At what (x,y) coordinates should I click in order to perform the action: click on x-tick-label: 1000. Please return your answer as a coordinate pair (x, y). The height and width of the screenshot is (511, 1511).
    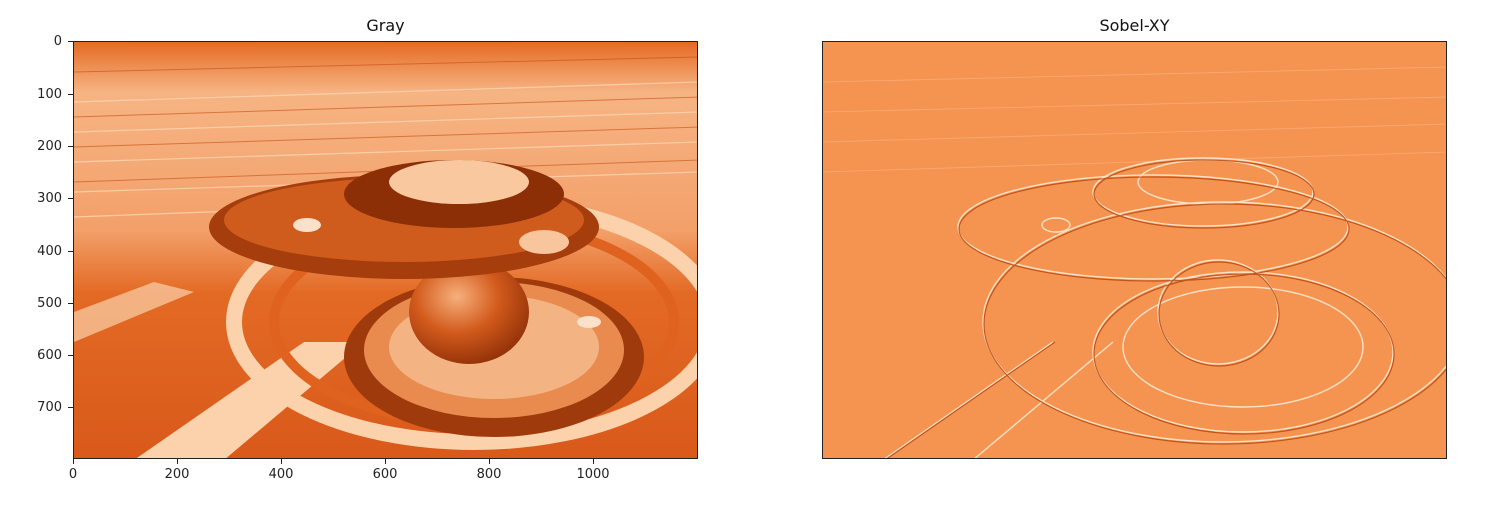
    Looking at the image, I should click on (593, 474).